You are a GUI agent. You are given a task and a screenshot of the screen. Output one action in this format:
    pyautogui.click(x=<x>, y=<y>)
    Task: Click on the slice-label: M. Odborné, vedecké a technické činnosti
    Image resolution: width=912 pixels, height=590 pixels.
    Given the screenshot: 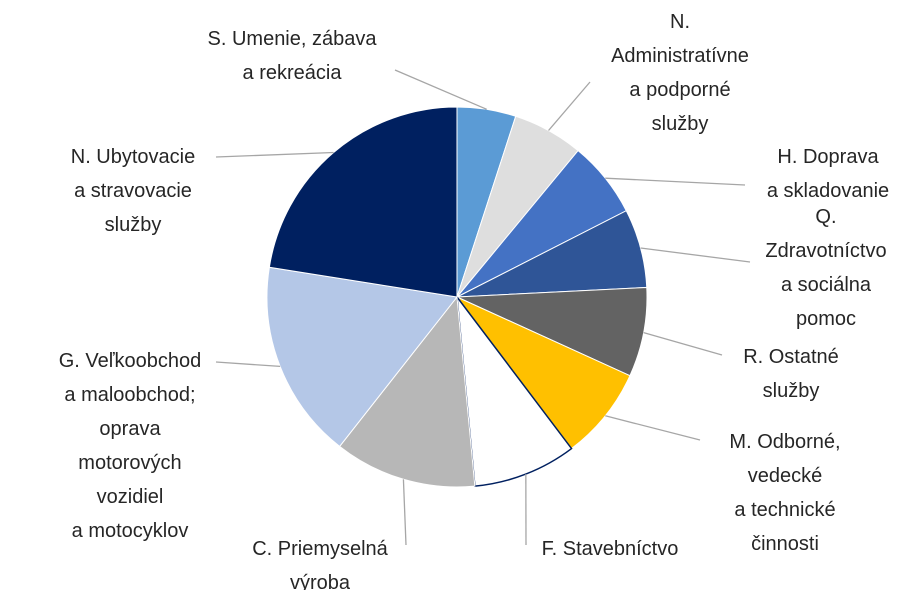 What is the action you would take?
    pyautogui.click(x=785, y=493)
    